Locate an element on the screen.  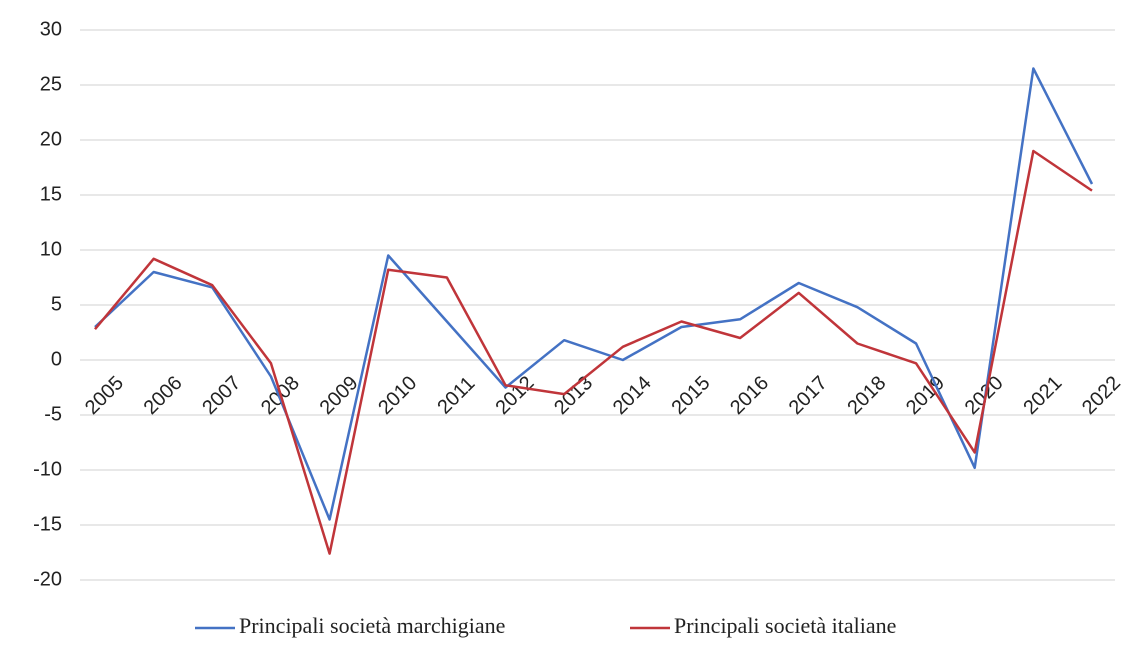
y-tick-label: 15 is located at coordinates (51, 194).